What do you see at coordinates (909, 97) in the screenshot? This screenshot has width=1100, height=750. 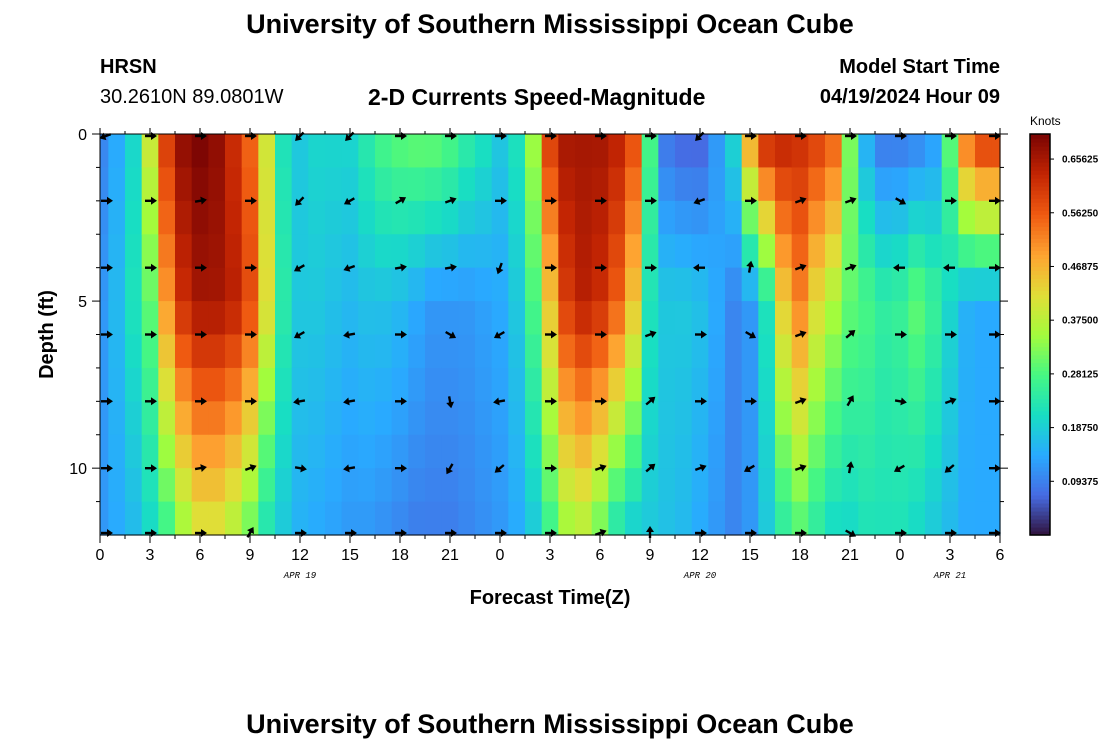 I see `model-start-value: 04/19/2024 Hour 09` at bounding box center [909, 97].